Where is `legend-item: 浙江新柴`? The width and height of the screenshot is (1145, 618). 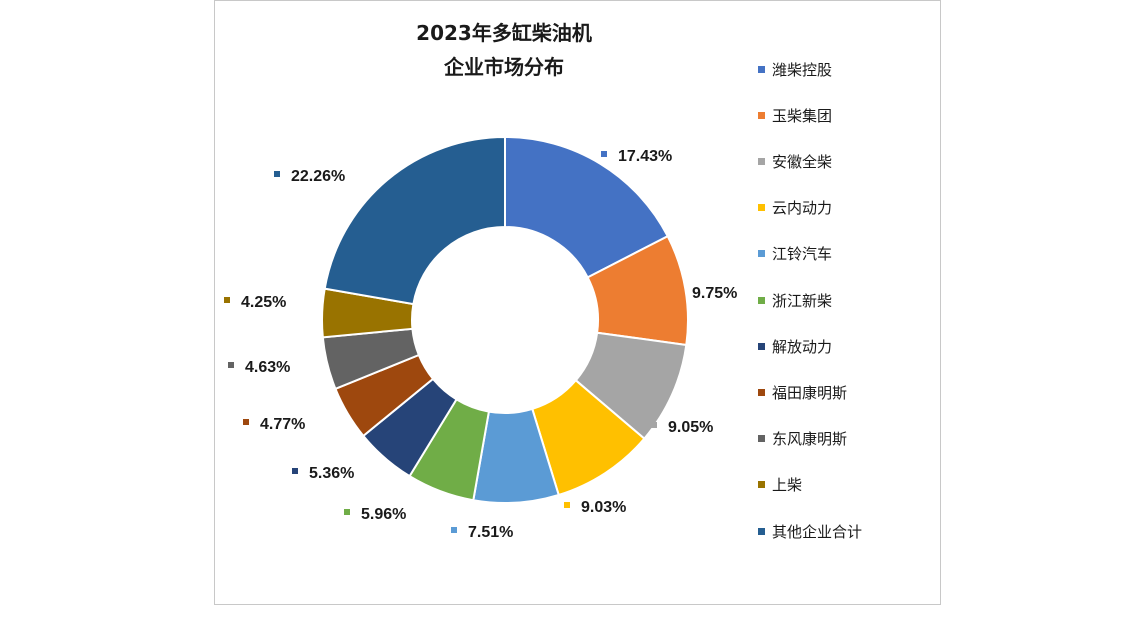 legend-item: 浙江新柴 is located at coordinates (795, 300).